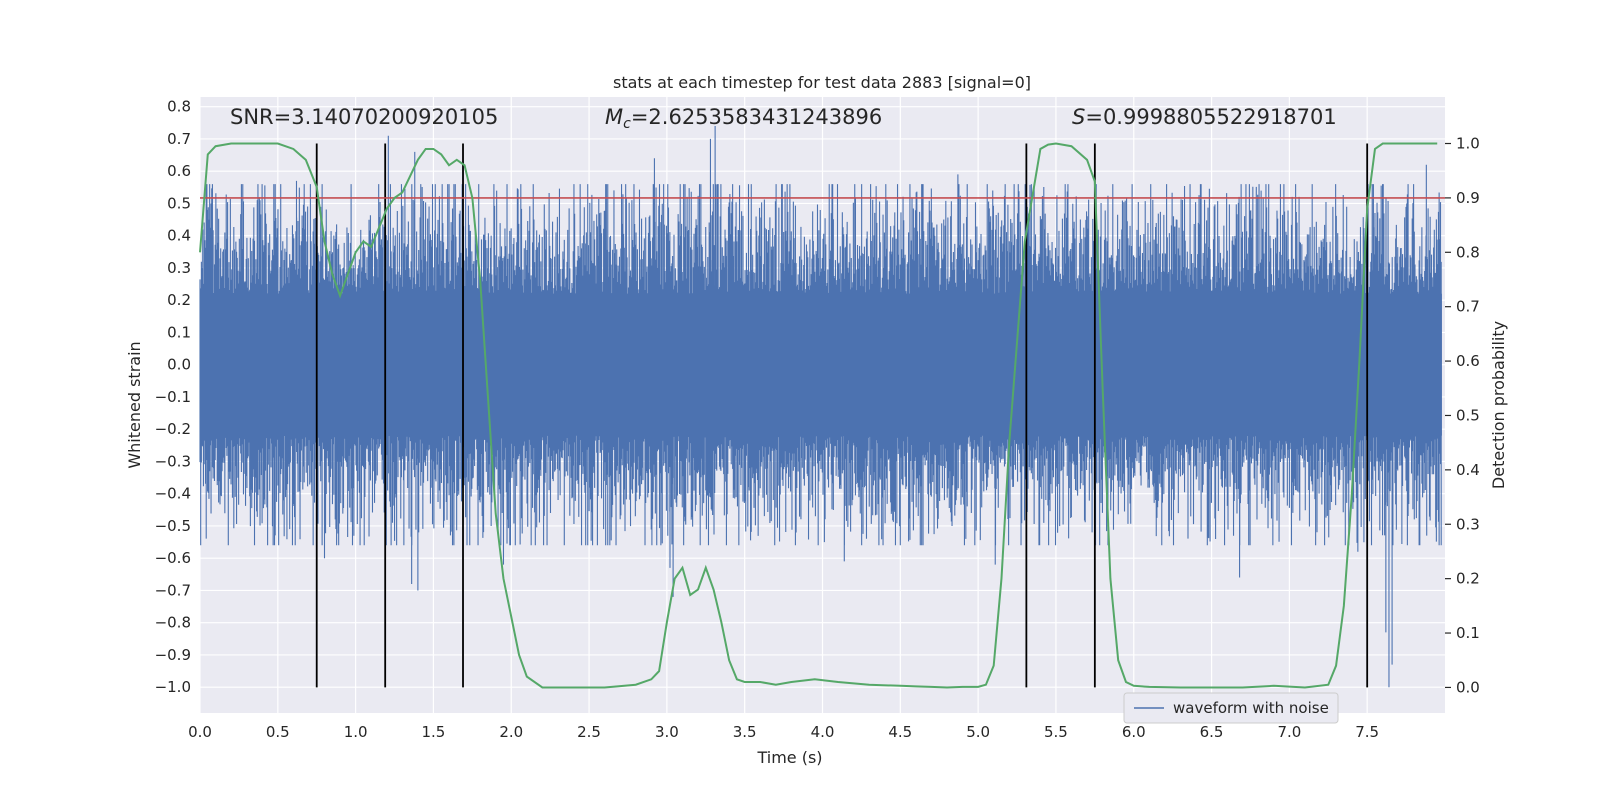 The height and width of the screenshot is (800, 1600). What do you see at coordinates (823, 732) in the screenshot?
I see `x-tick-label: 4.0` at bounding box center [823, 732].